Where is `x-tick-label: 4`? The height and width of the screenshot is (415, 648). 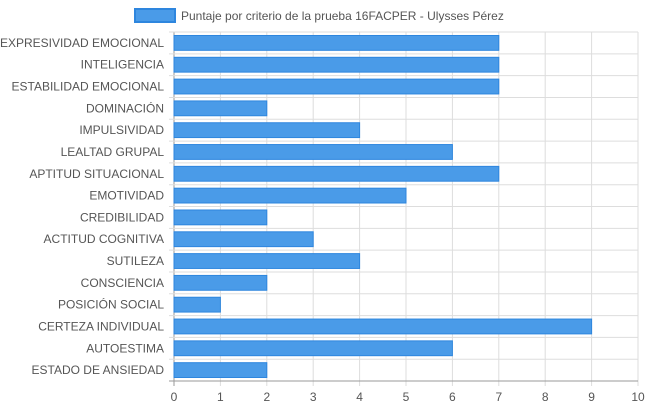 x-tick-label: 4 is located at coordinates (359, 397).